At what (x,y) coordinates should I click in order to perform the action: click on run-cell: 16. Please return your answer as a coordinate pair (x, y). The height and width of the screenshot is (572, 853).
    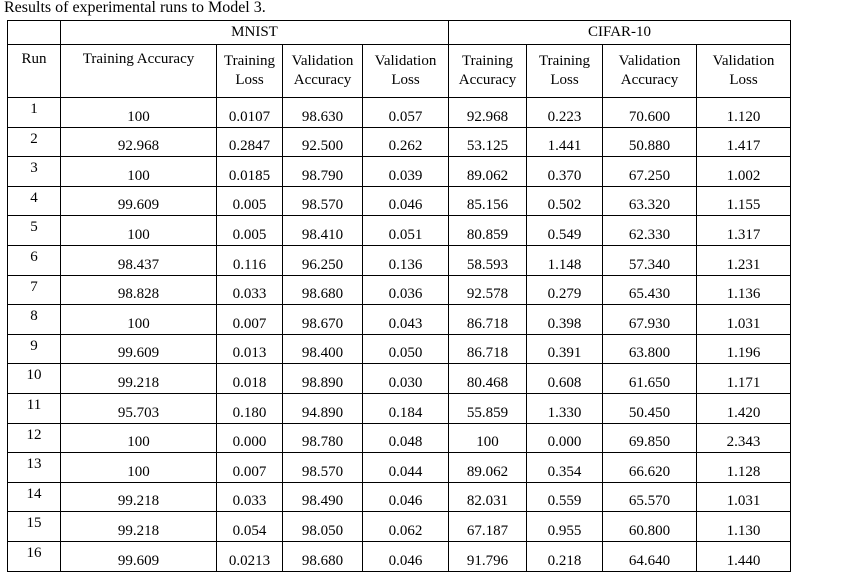
    Looking at the image, I should click on (34, 556).